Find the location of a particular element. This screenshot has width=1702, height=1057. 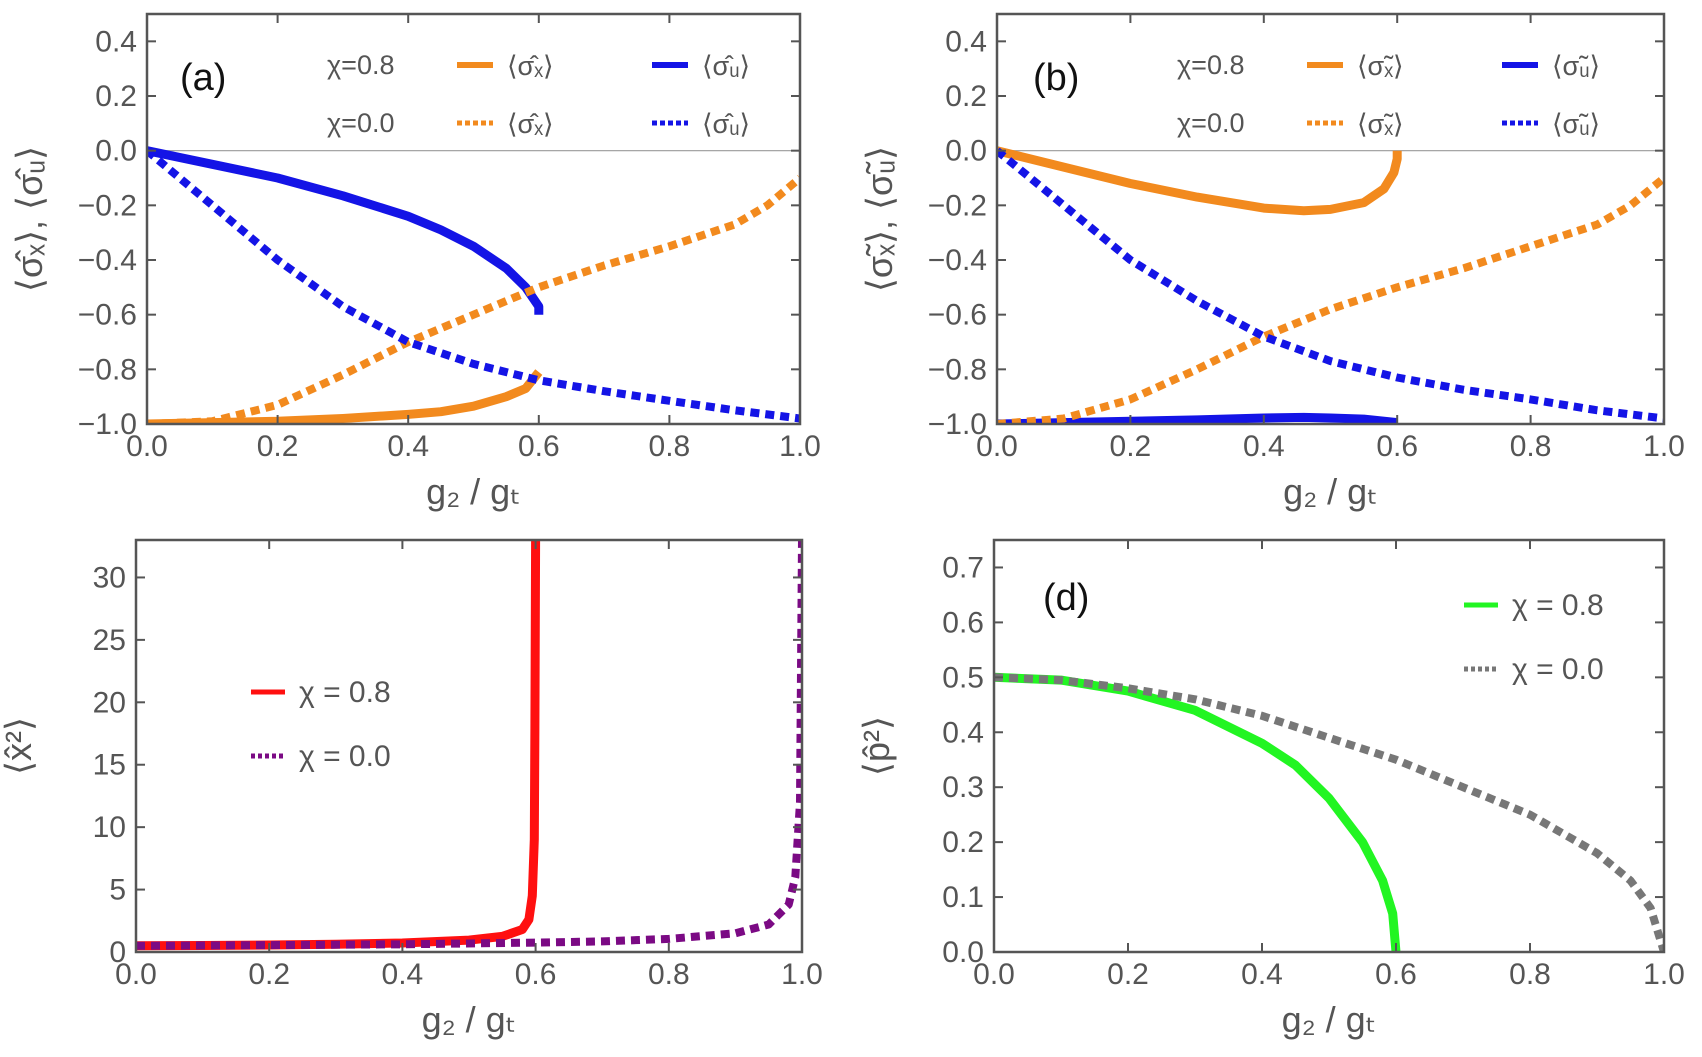

y-tick-label: 5 is located at coordinates (117, 890).